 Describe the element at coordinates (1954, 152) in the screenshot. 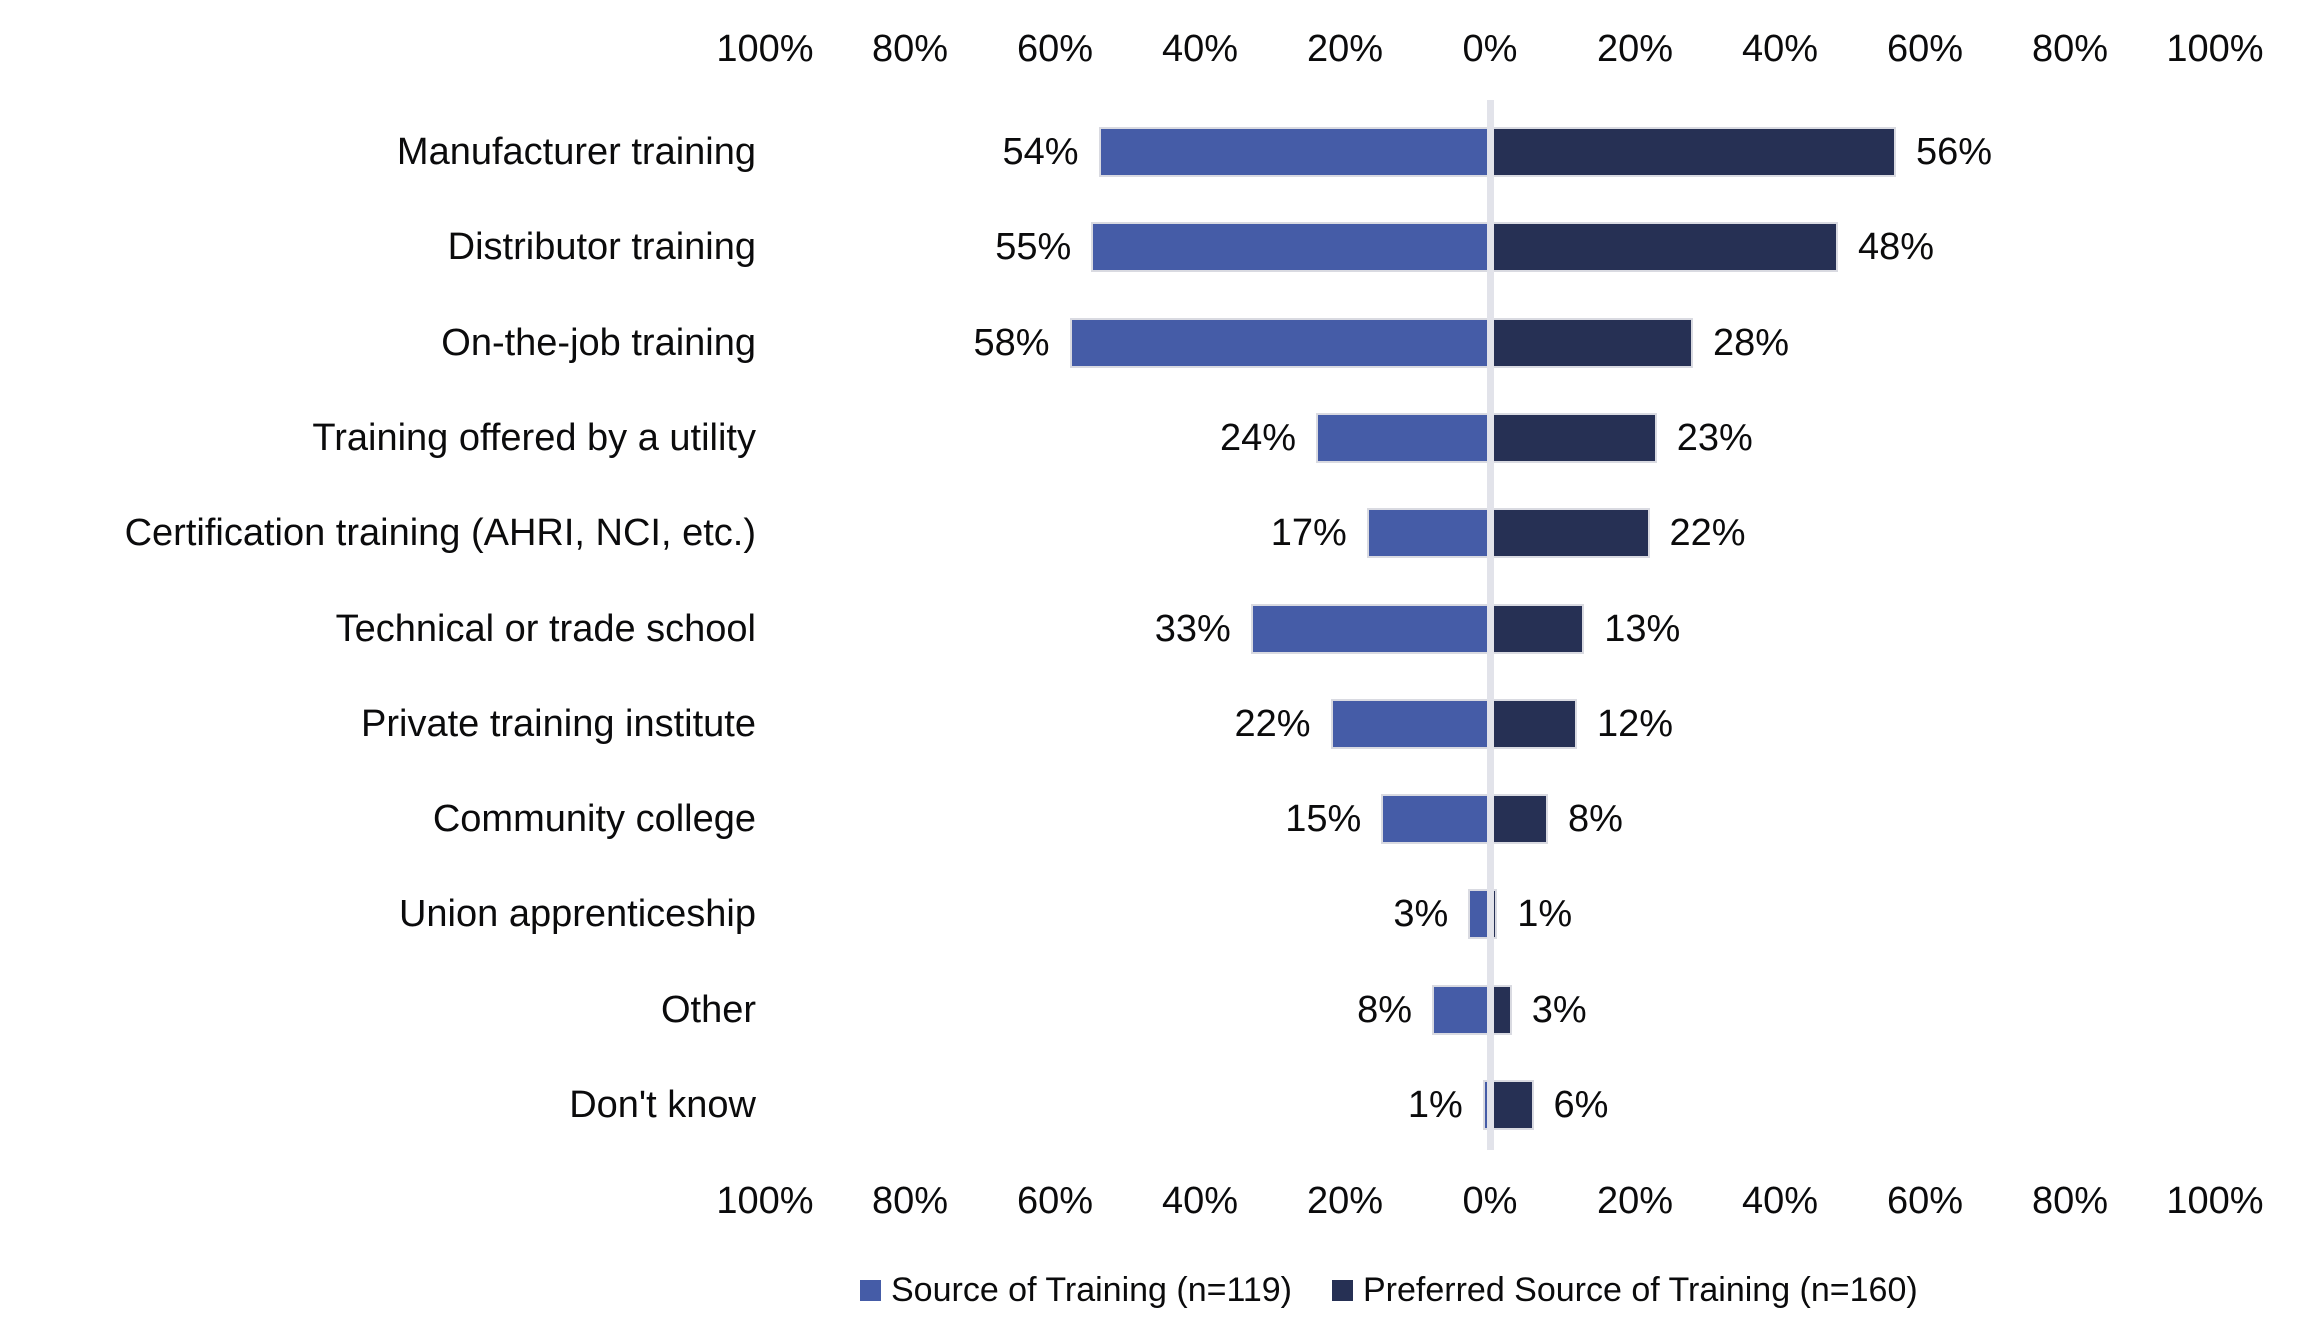

I see `value-label-preferred-source: 56%` at that location.